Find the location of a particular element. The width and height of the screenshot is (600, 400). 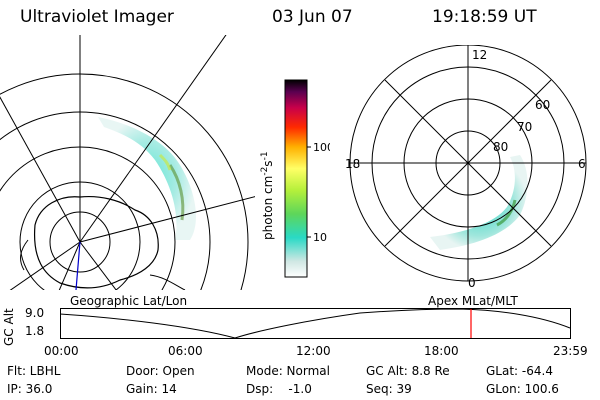

aurora-oval-right is located at coordinates (479, 202).